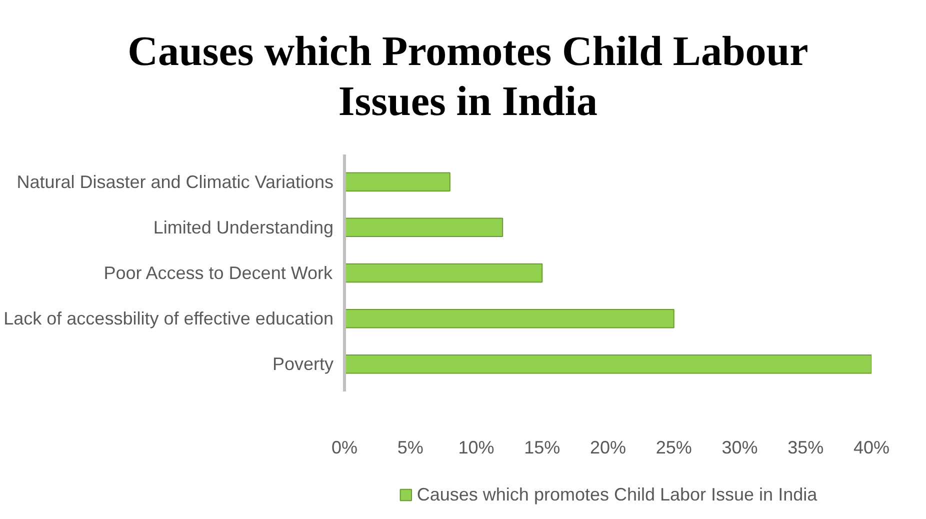 This screenshot has width=926, height=519. I want to click on y-tick-label: Natural Disaster and Climatic Variations, so click(175, 182).